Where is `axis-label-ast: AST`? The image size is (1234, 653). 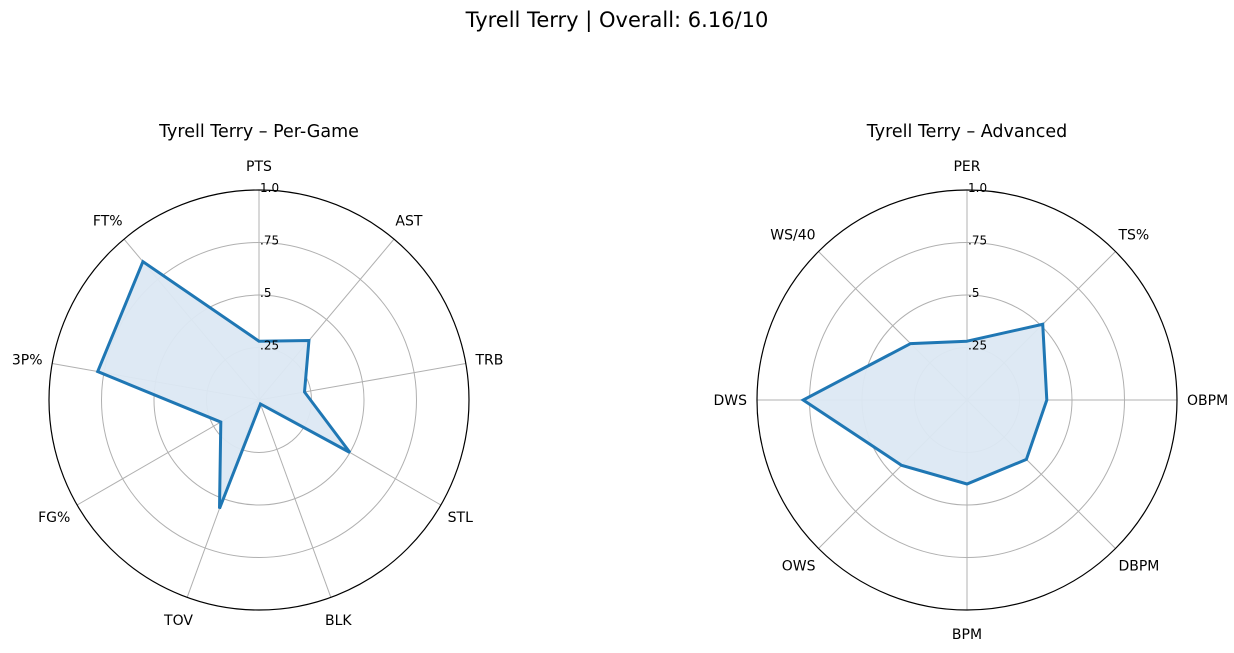 axis-label-ast: AST is located at coordinates (408, 222).